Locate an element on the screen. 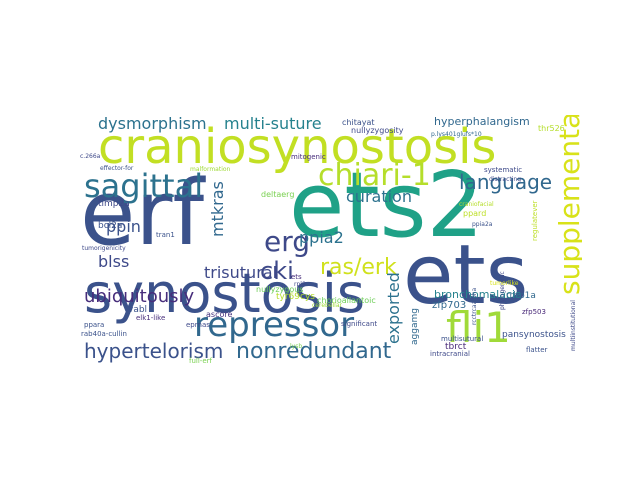 The image size is (640, 480). word: lysb is located at coordinates (296, 346).